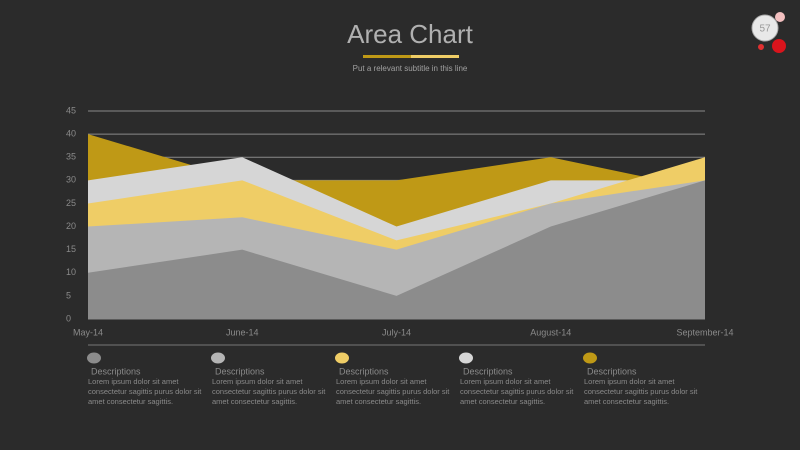  I want to click on chart-title: Area Chart, so click(410, 34).